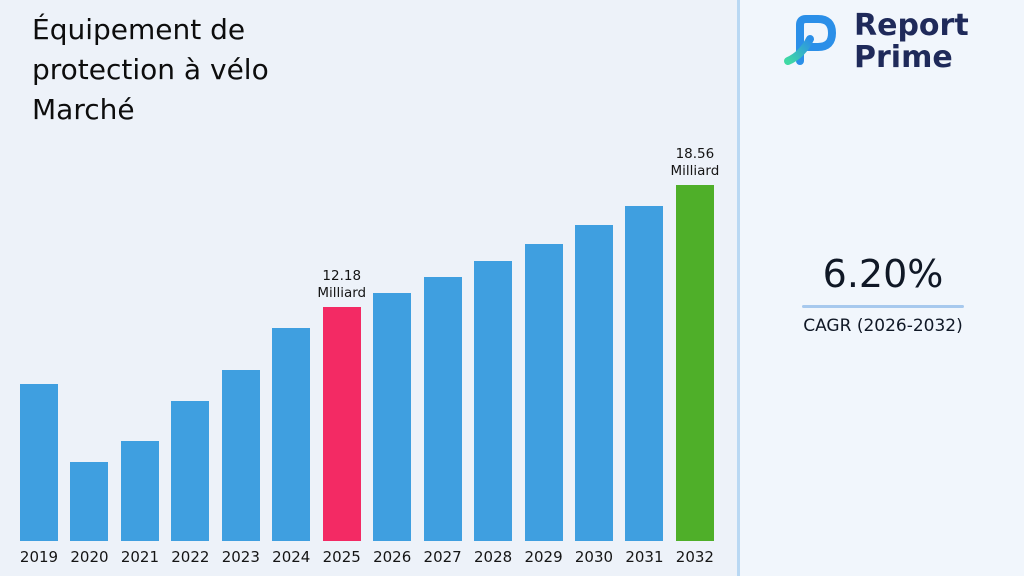 The image size is (1024, 576). I want to click on bar-column-2022: 2022, so click(190, 353).